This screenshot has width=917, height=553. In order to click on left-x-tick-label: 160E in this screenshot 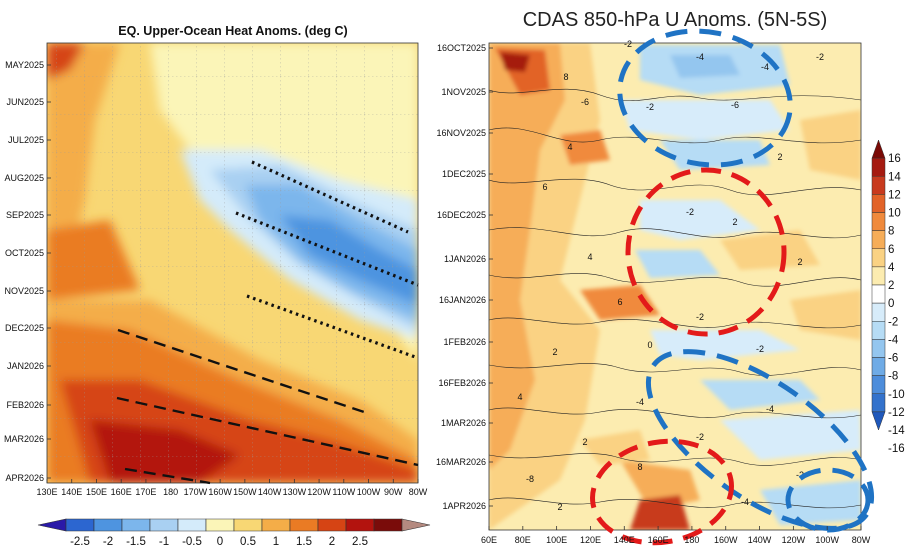, I will do `click(121, 492)`.